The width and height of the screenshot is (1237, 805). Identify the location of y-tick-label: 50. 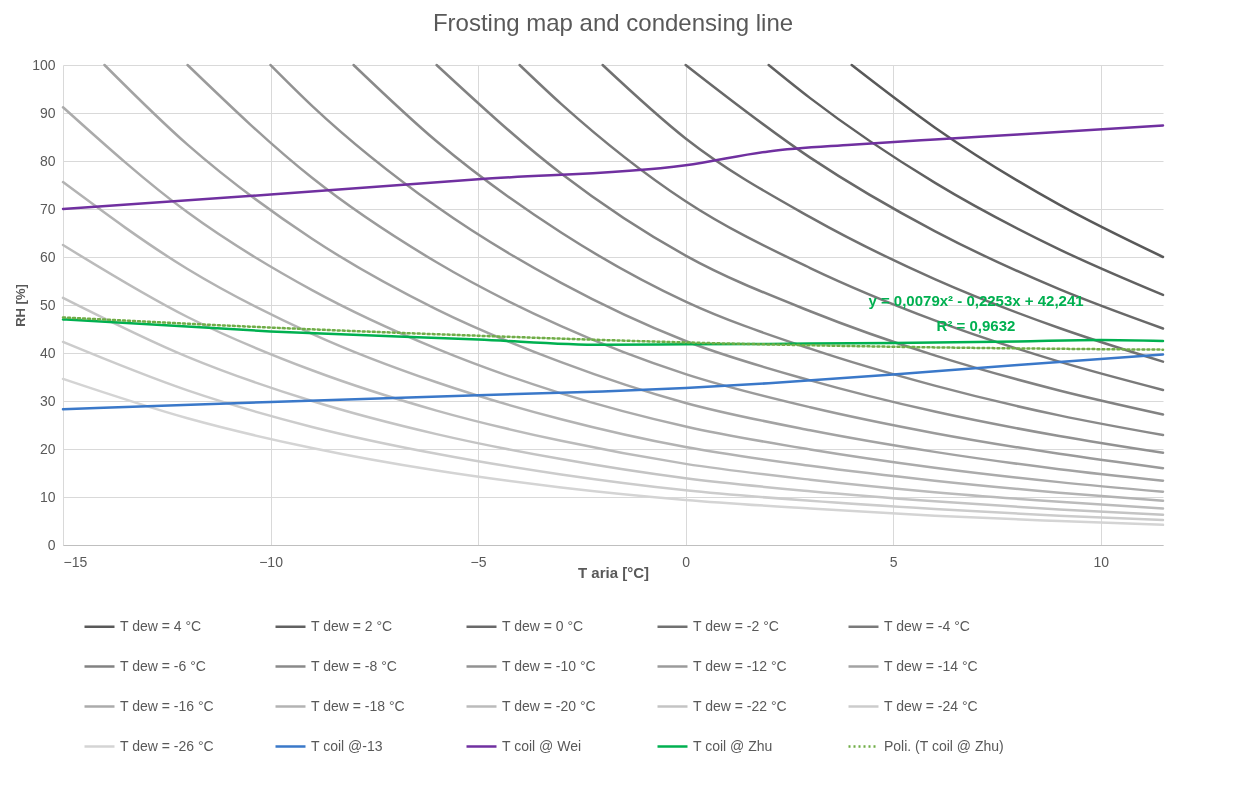
(47, 304).